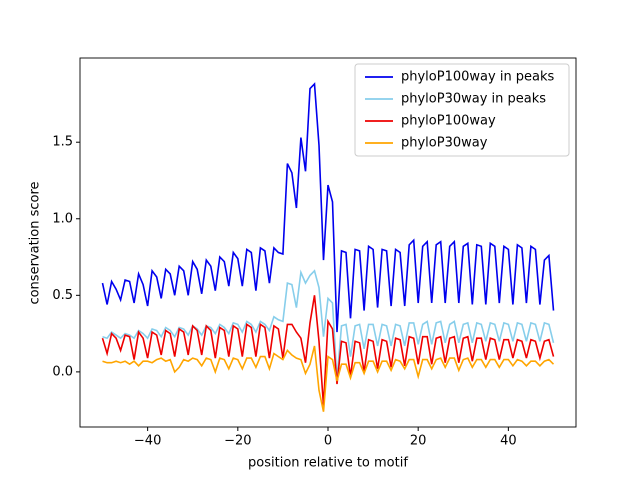 This screenshot has width=640, height=480. Describe the element at coordinates (508, 441) in the screenshot. I see `x-tick-label: 40` at that location.